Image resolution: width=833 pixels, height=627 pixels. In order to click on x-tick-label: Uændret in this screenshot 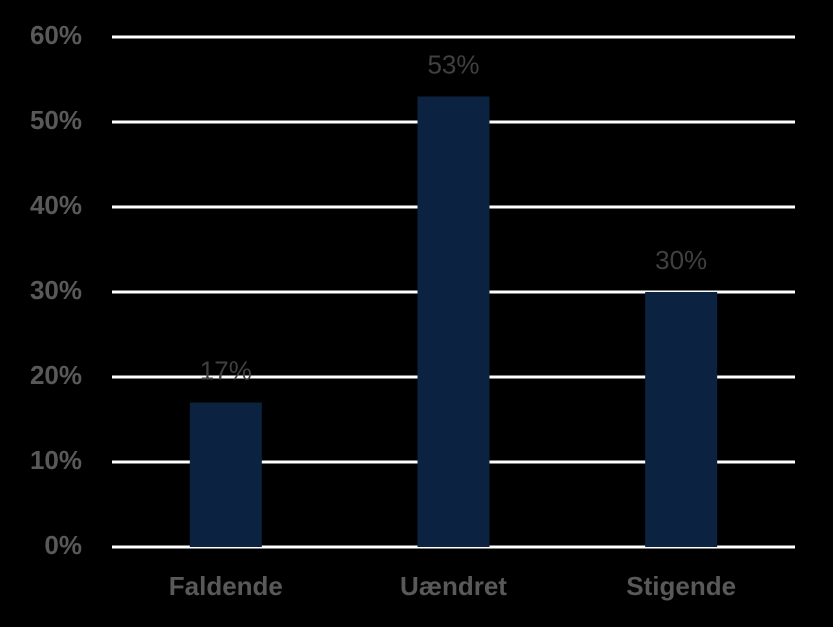, I will do `click(453, 586)`.